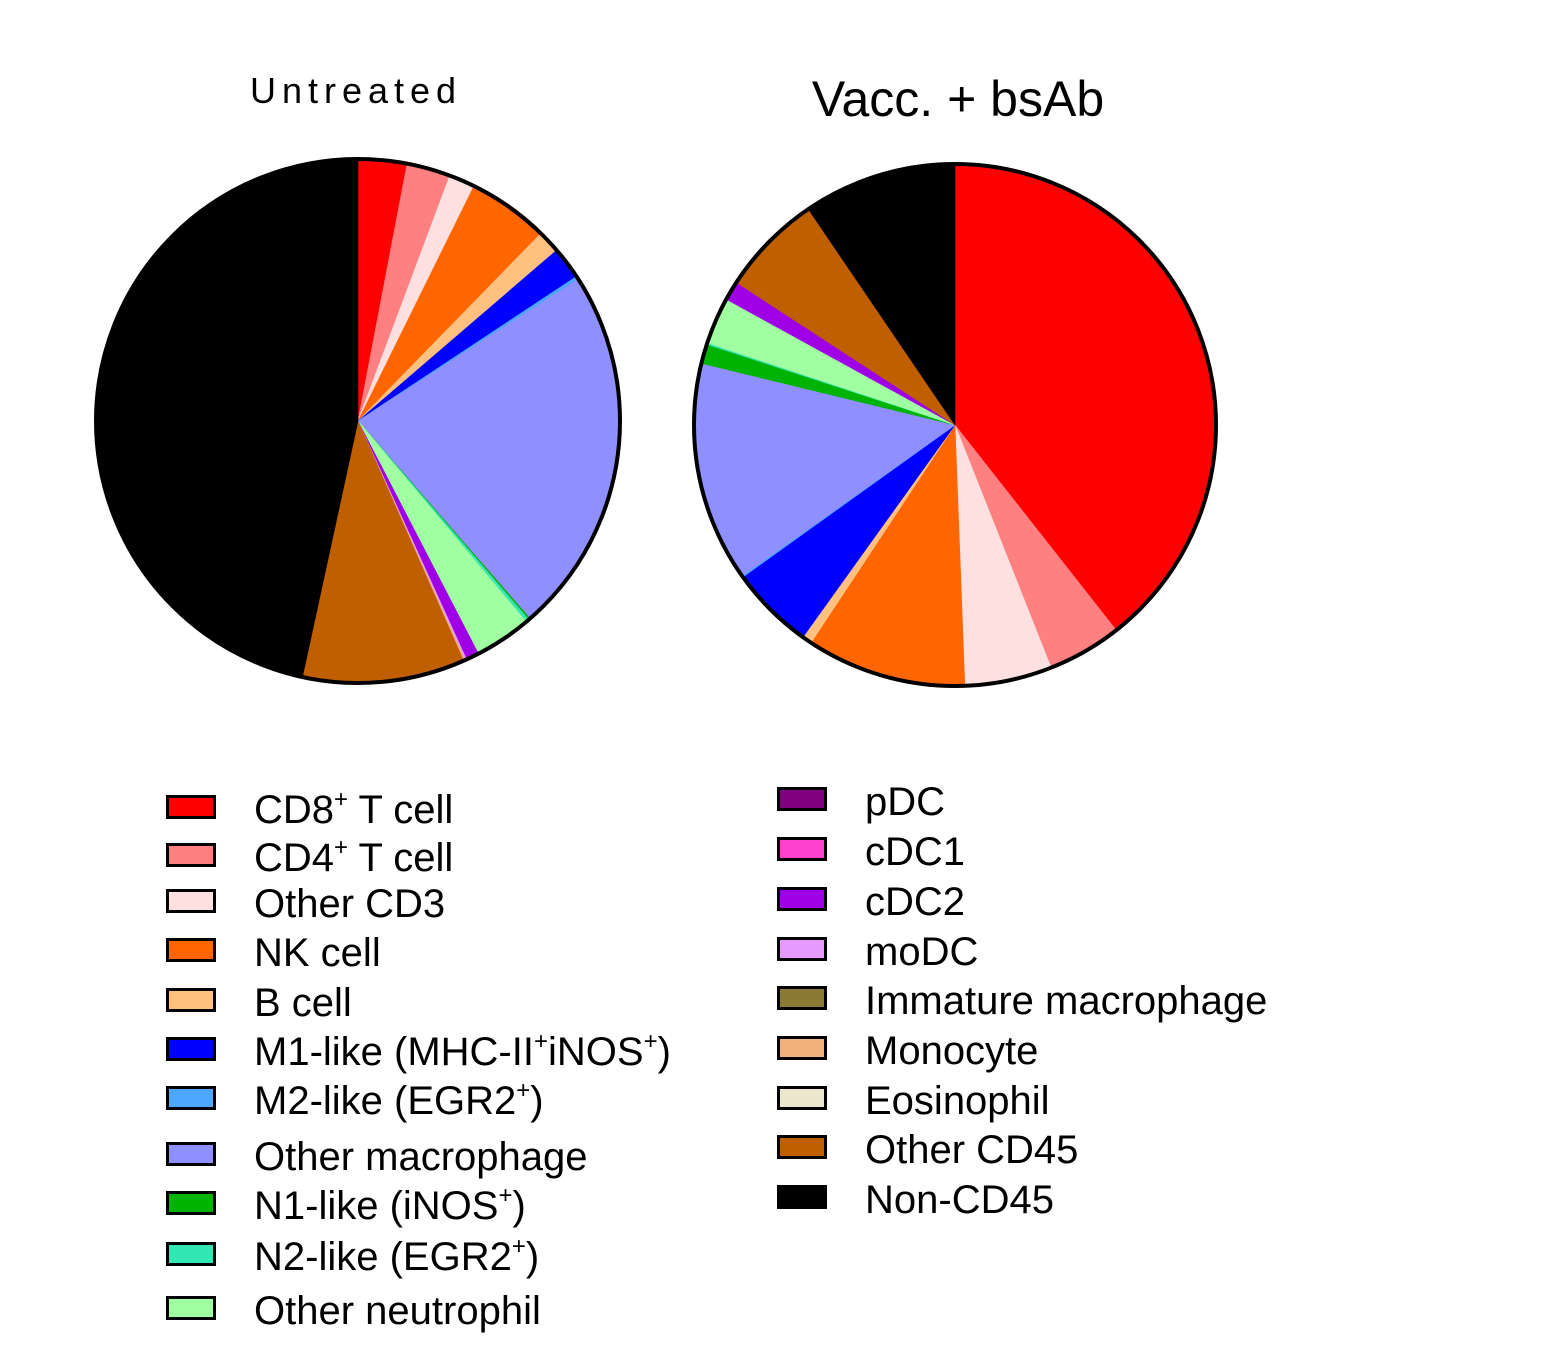 Image resolution: width=1560 pixels, height=1362 pixels. What do you see at coordinates (958, 99) in the screenshot?
I see `pie-title-vacc-bsab: Vacc. + bsAb` at bounding box center [958, 99].